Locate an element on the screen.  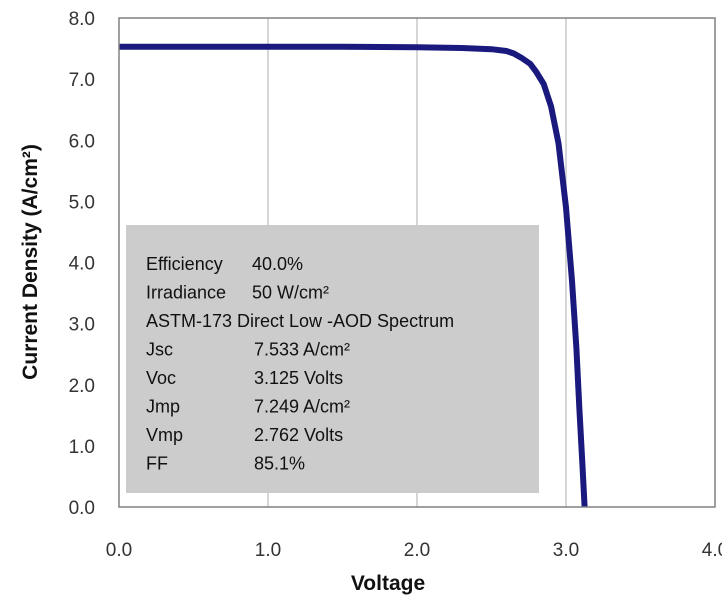
annotation-label: Vmp is located at coordinates (164, 435).